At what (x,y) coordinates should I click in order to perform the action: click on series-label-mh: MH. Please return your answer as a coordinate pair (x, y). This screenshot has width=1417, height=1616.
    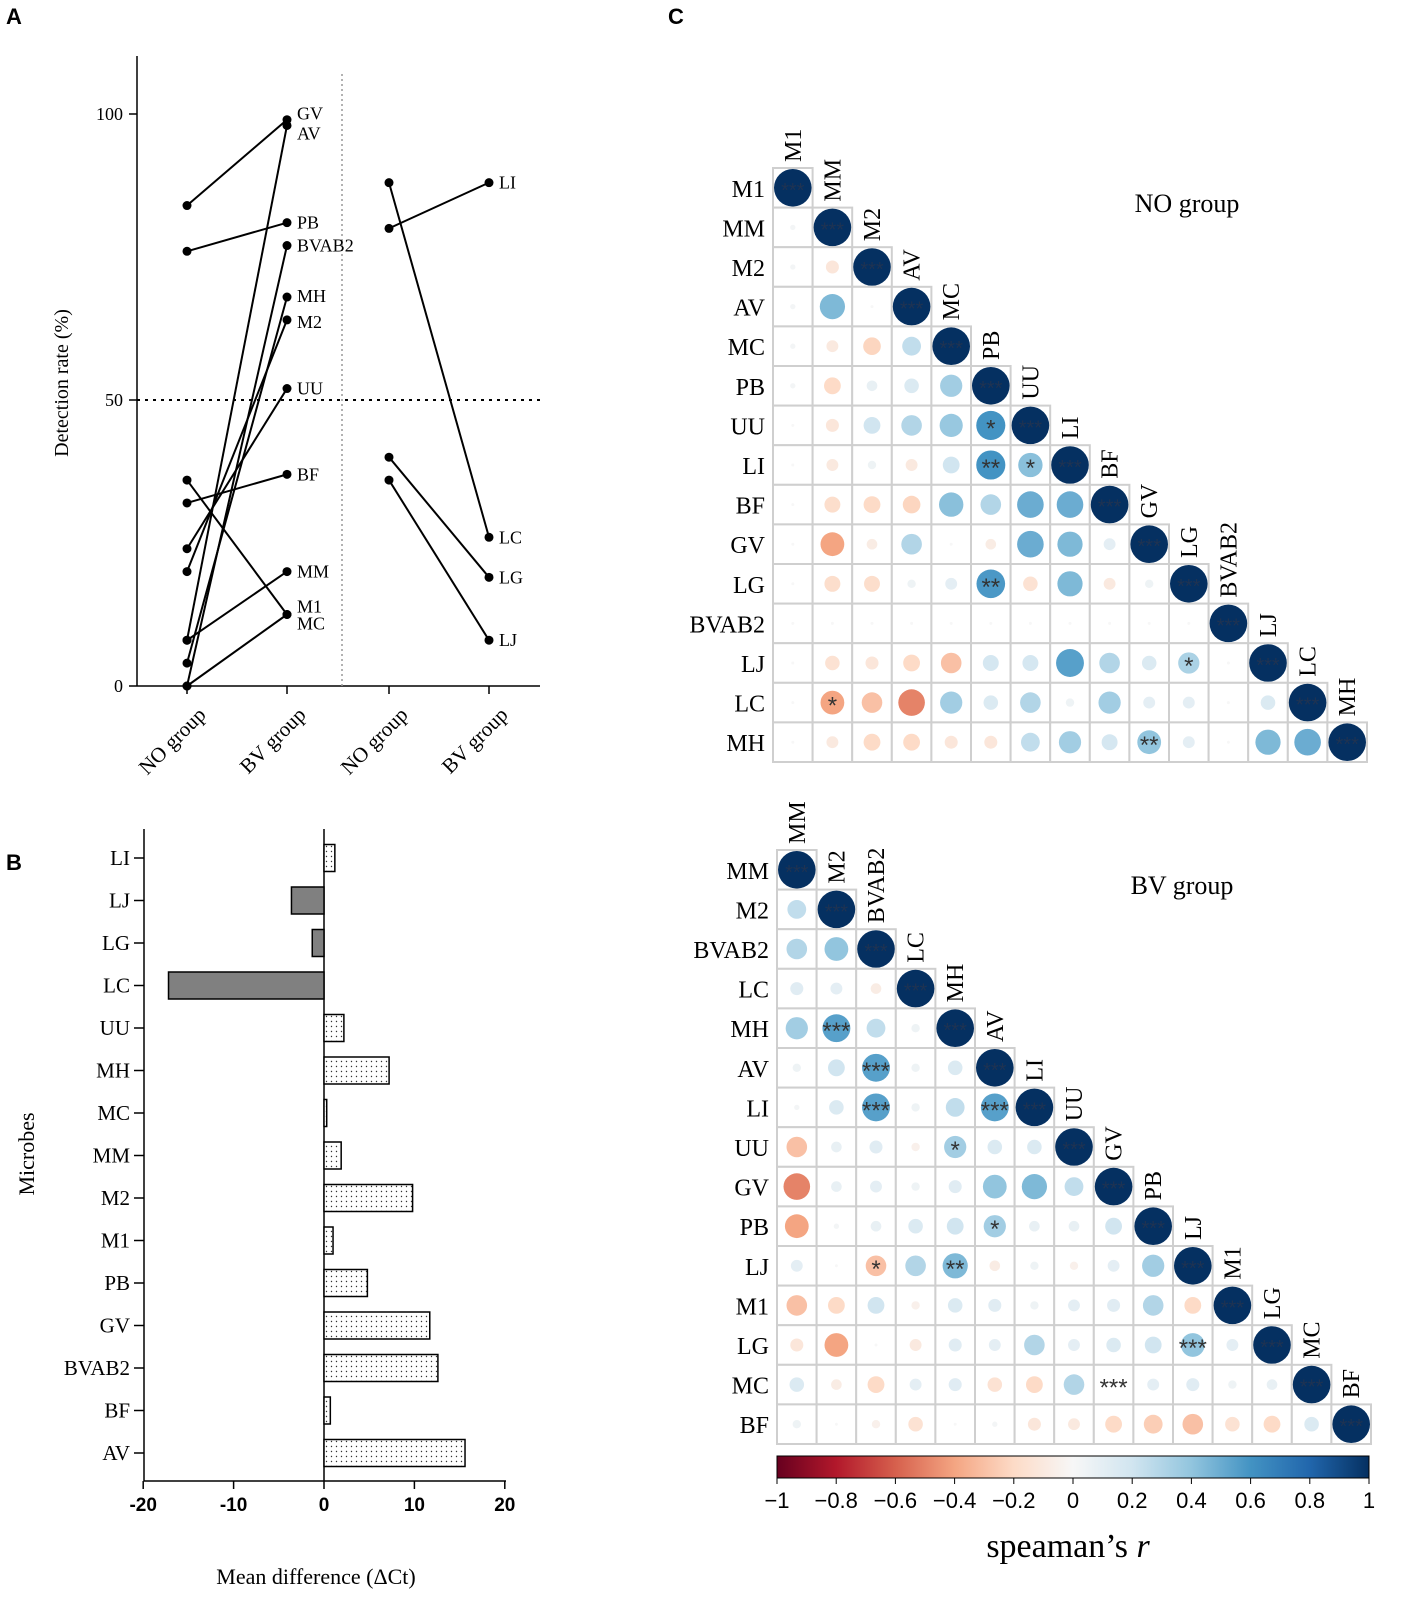
    Looking at the image, I should click on (311, 296).